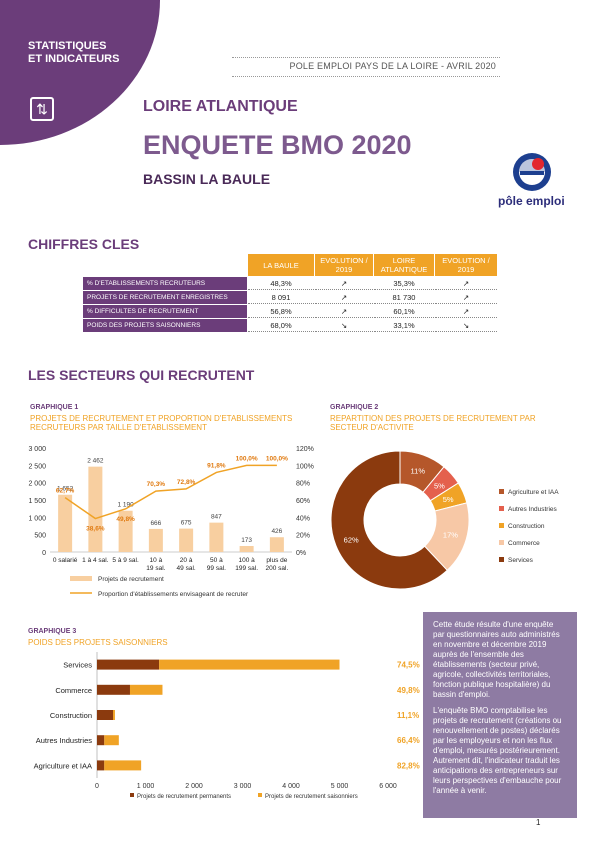 The height and width of the screenshot is (842, 595). What do you see at coordinates (63, 765) in the screenshot?
I see `category-label: Agriculture et IAA` at bounding box center [63, 765].